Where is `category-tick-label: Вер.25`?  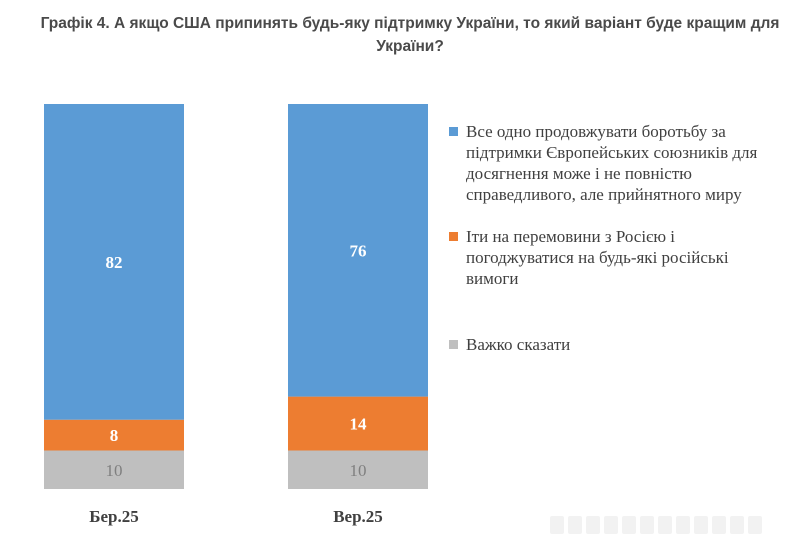
category-tick-label: Вер.25 is located at coordinates (358, 516).